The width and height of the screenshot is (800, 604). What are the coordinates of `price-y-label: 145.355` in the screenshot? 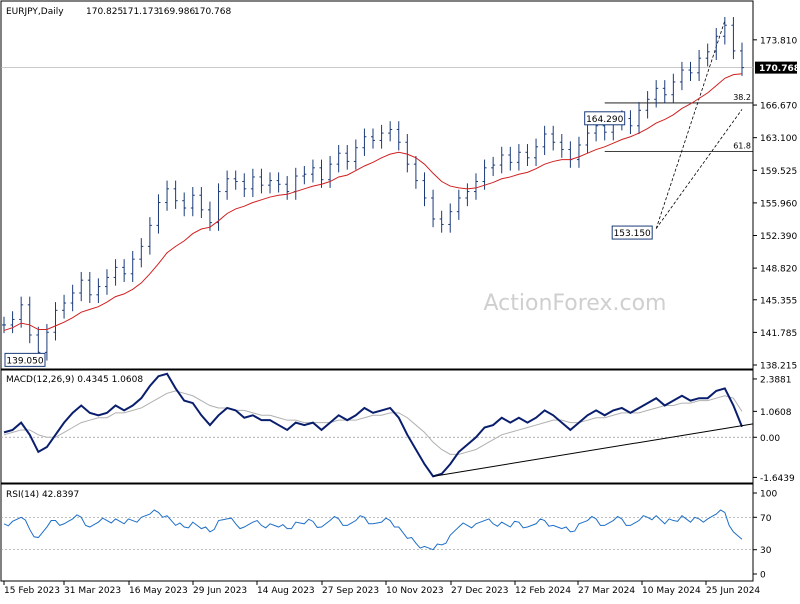 It's located at (778, 301).